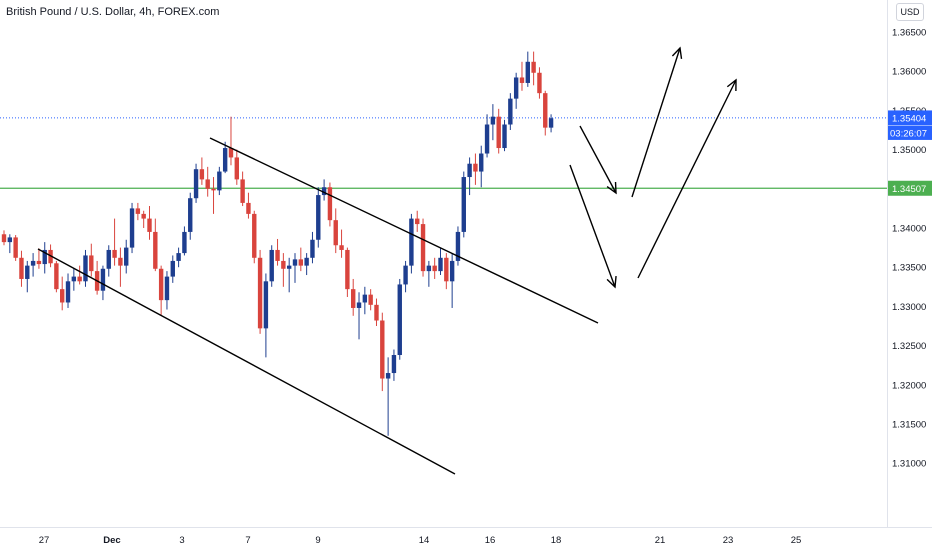 This screenshot has width=932, height=550. What do you see at coordinates (910, 153) in the screenshot?
I see `price-tags: 1.35404 03:26:07 1.34507` at bounding box center [910, 153].